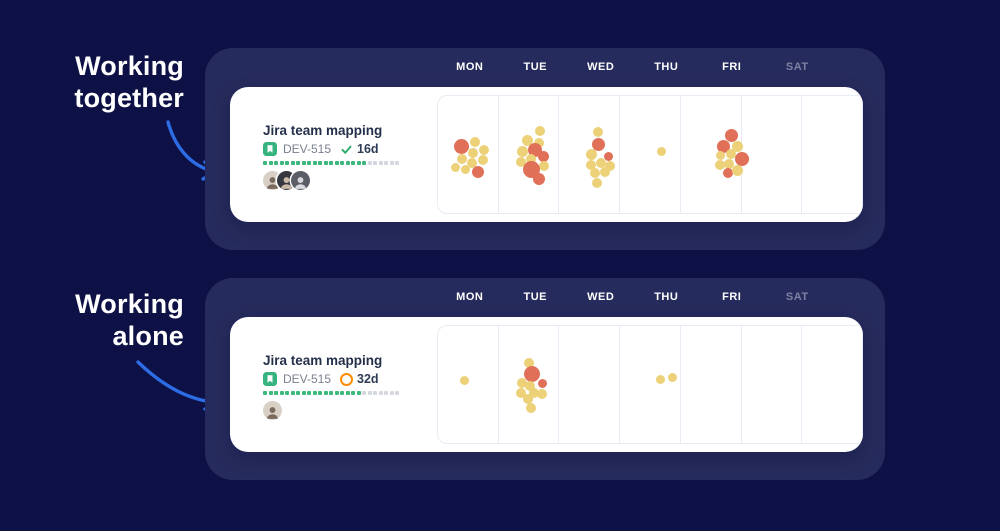 The width and height of the screenshot is (1000, 531). Describe the element at coordinates (92, 82) in the screenshot. I see `working-together-label: Working together` at that location.